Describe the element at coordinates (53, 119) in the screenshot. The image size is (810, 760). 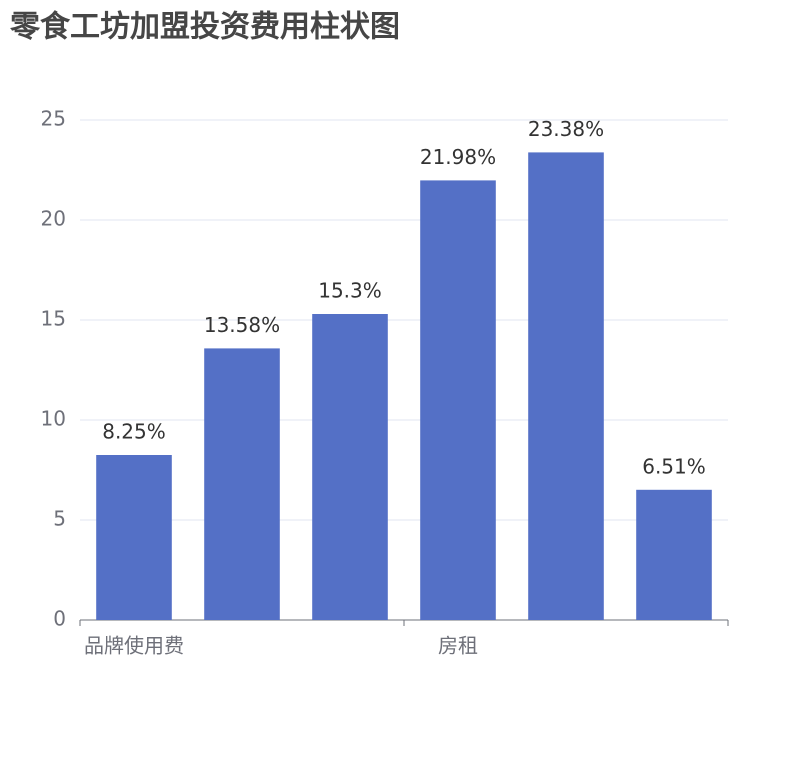
I see `y-tick-label: 25` at that location.